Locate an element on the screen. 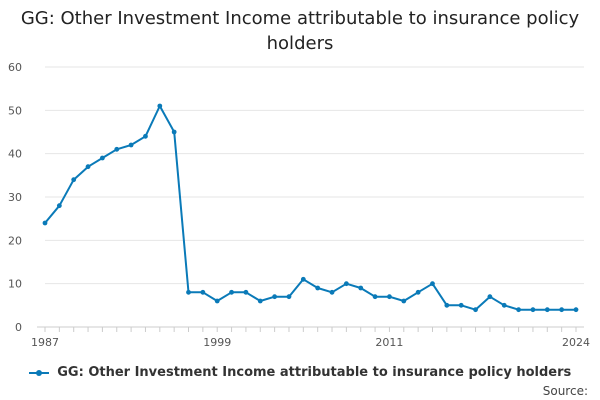 The width and height of the screenshot is (600, 400). y-tick-label: 10 is located at coordinates (15, 284).